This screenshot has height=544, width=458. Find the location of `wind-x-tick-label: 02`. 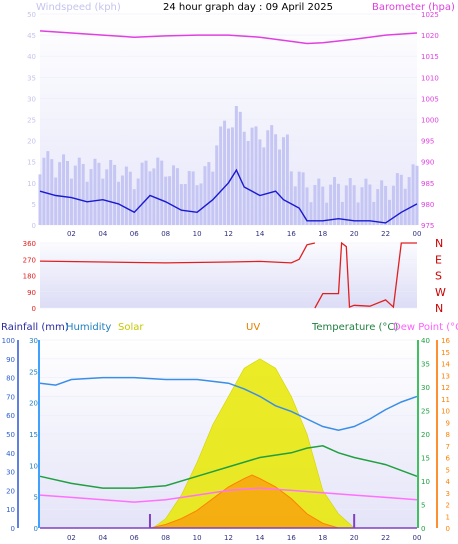

wind-x-tick-label: 02 is located at coordinates (71, 234).